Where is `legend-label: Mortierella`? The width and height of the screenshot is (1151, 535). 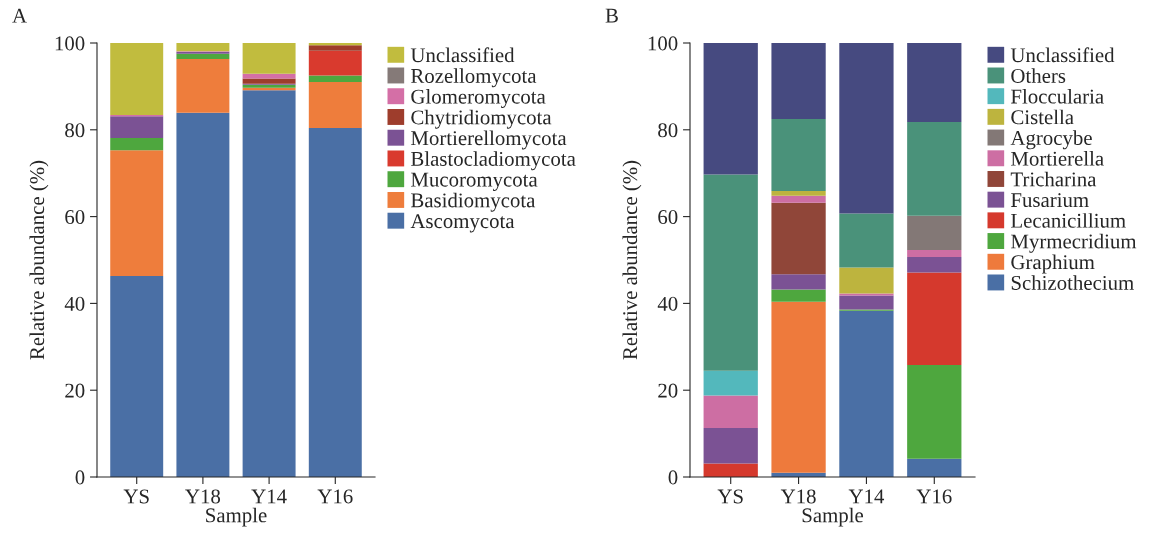 legend-label: Mortierella is located at coordinates (1057, 158).